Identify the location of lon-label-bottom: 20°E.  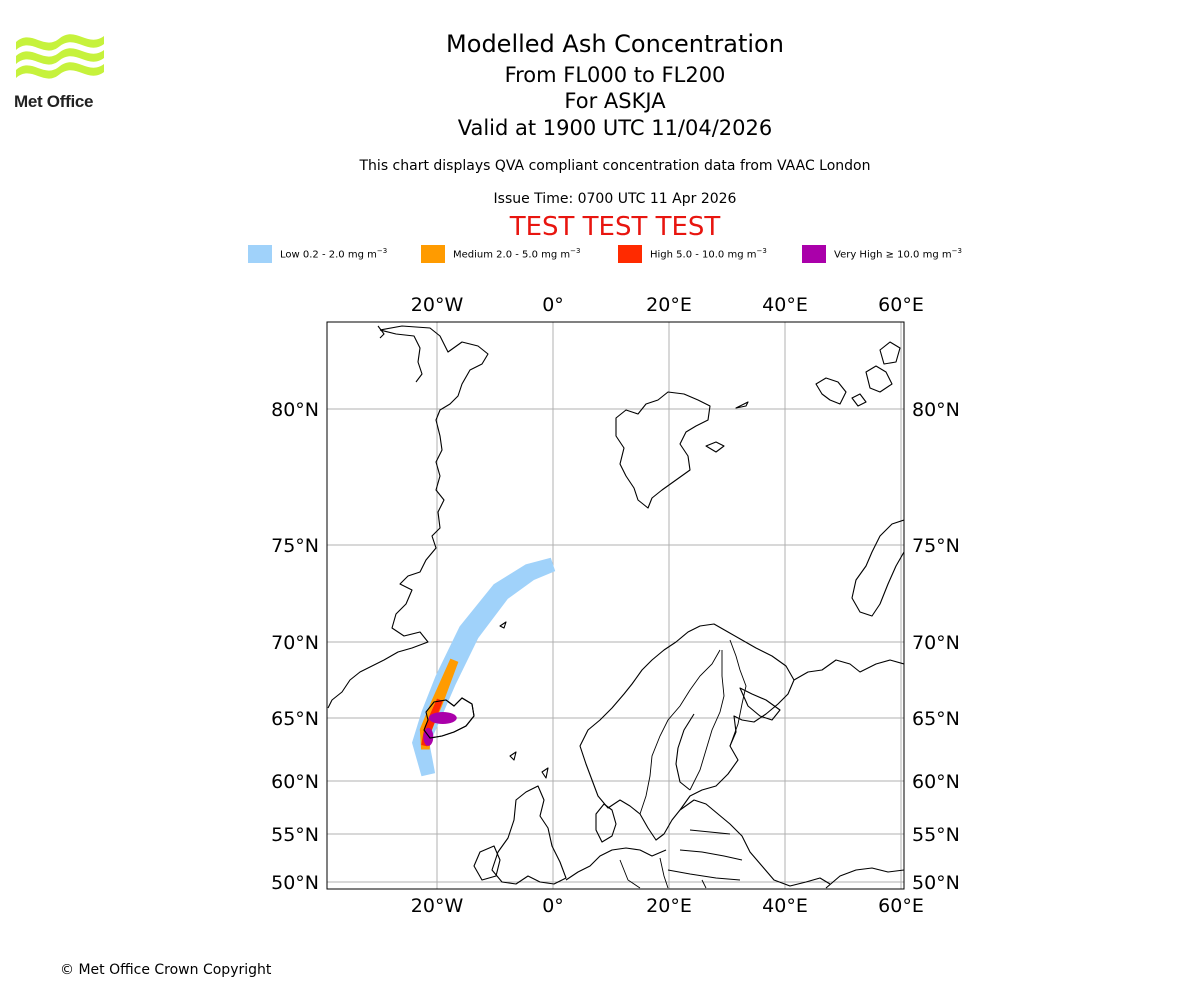
(669, 906).